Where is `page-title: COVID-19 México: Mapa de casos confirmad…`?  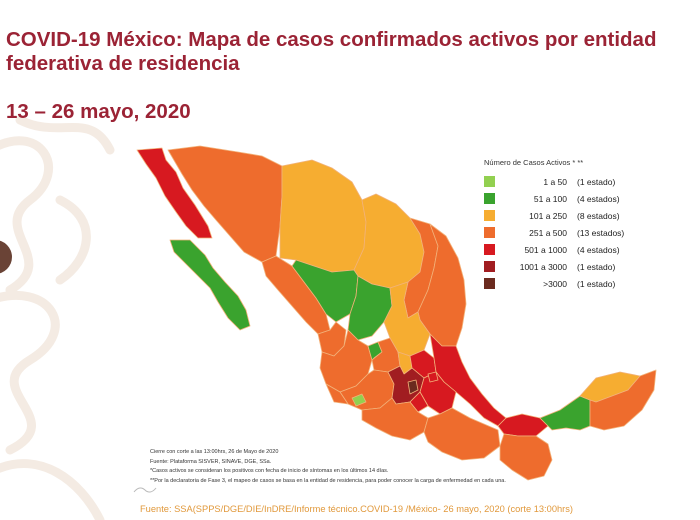 page-title: COVID-19 México: Mapa de casos confirmad… is located at coordinates (331, 51).